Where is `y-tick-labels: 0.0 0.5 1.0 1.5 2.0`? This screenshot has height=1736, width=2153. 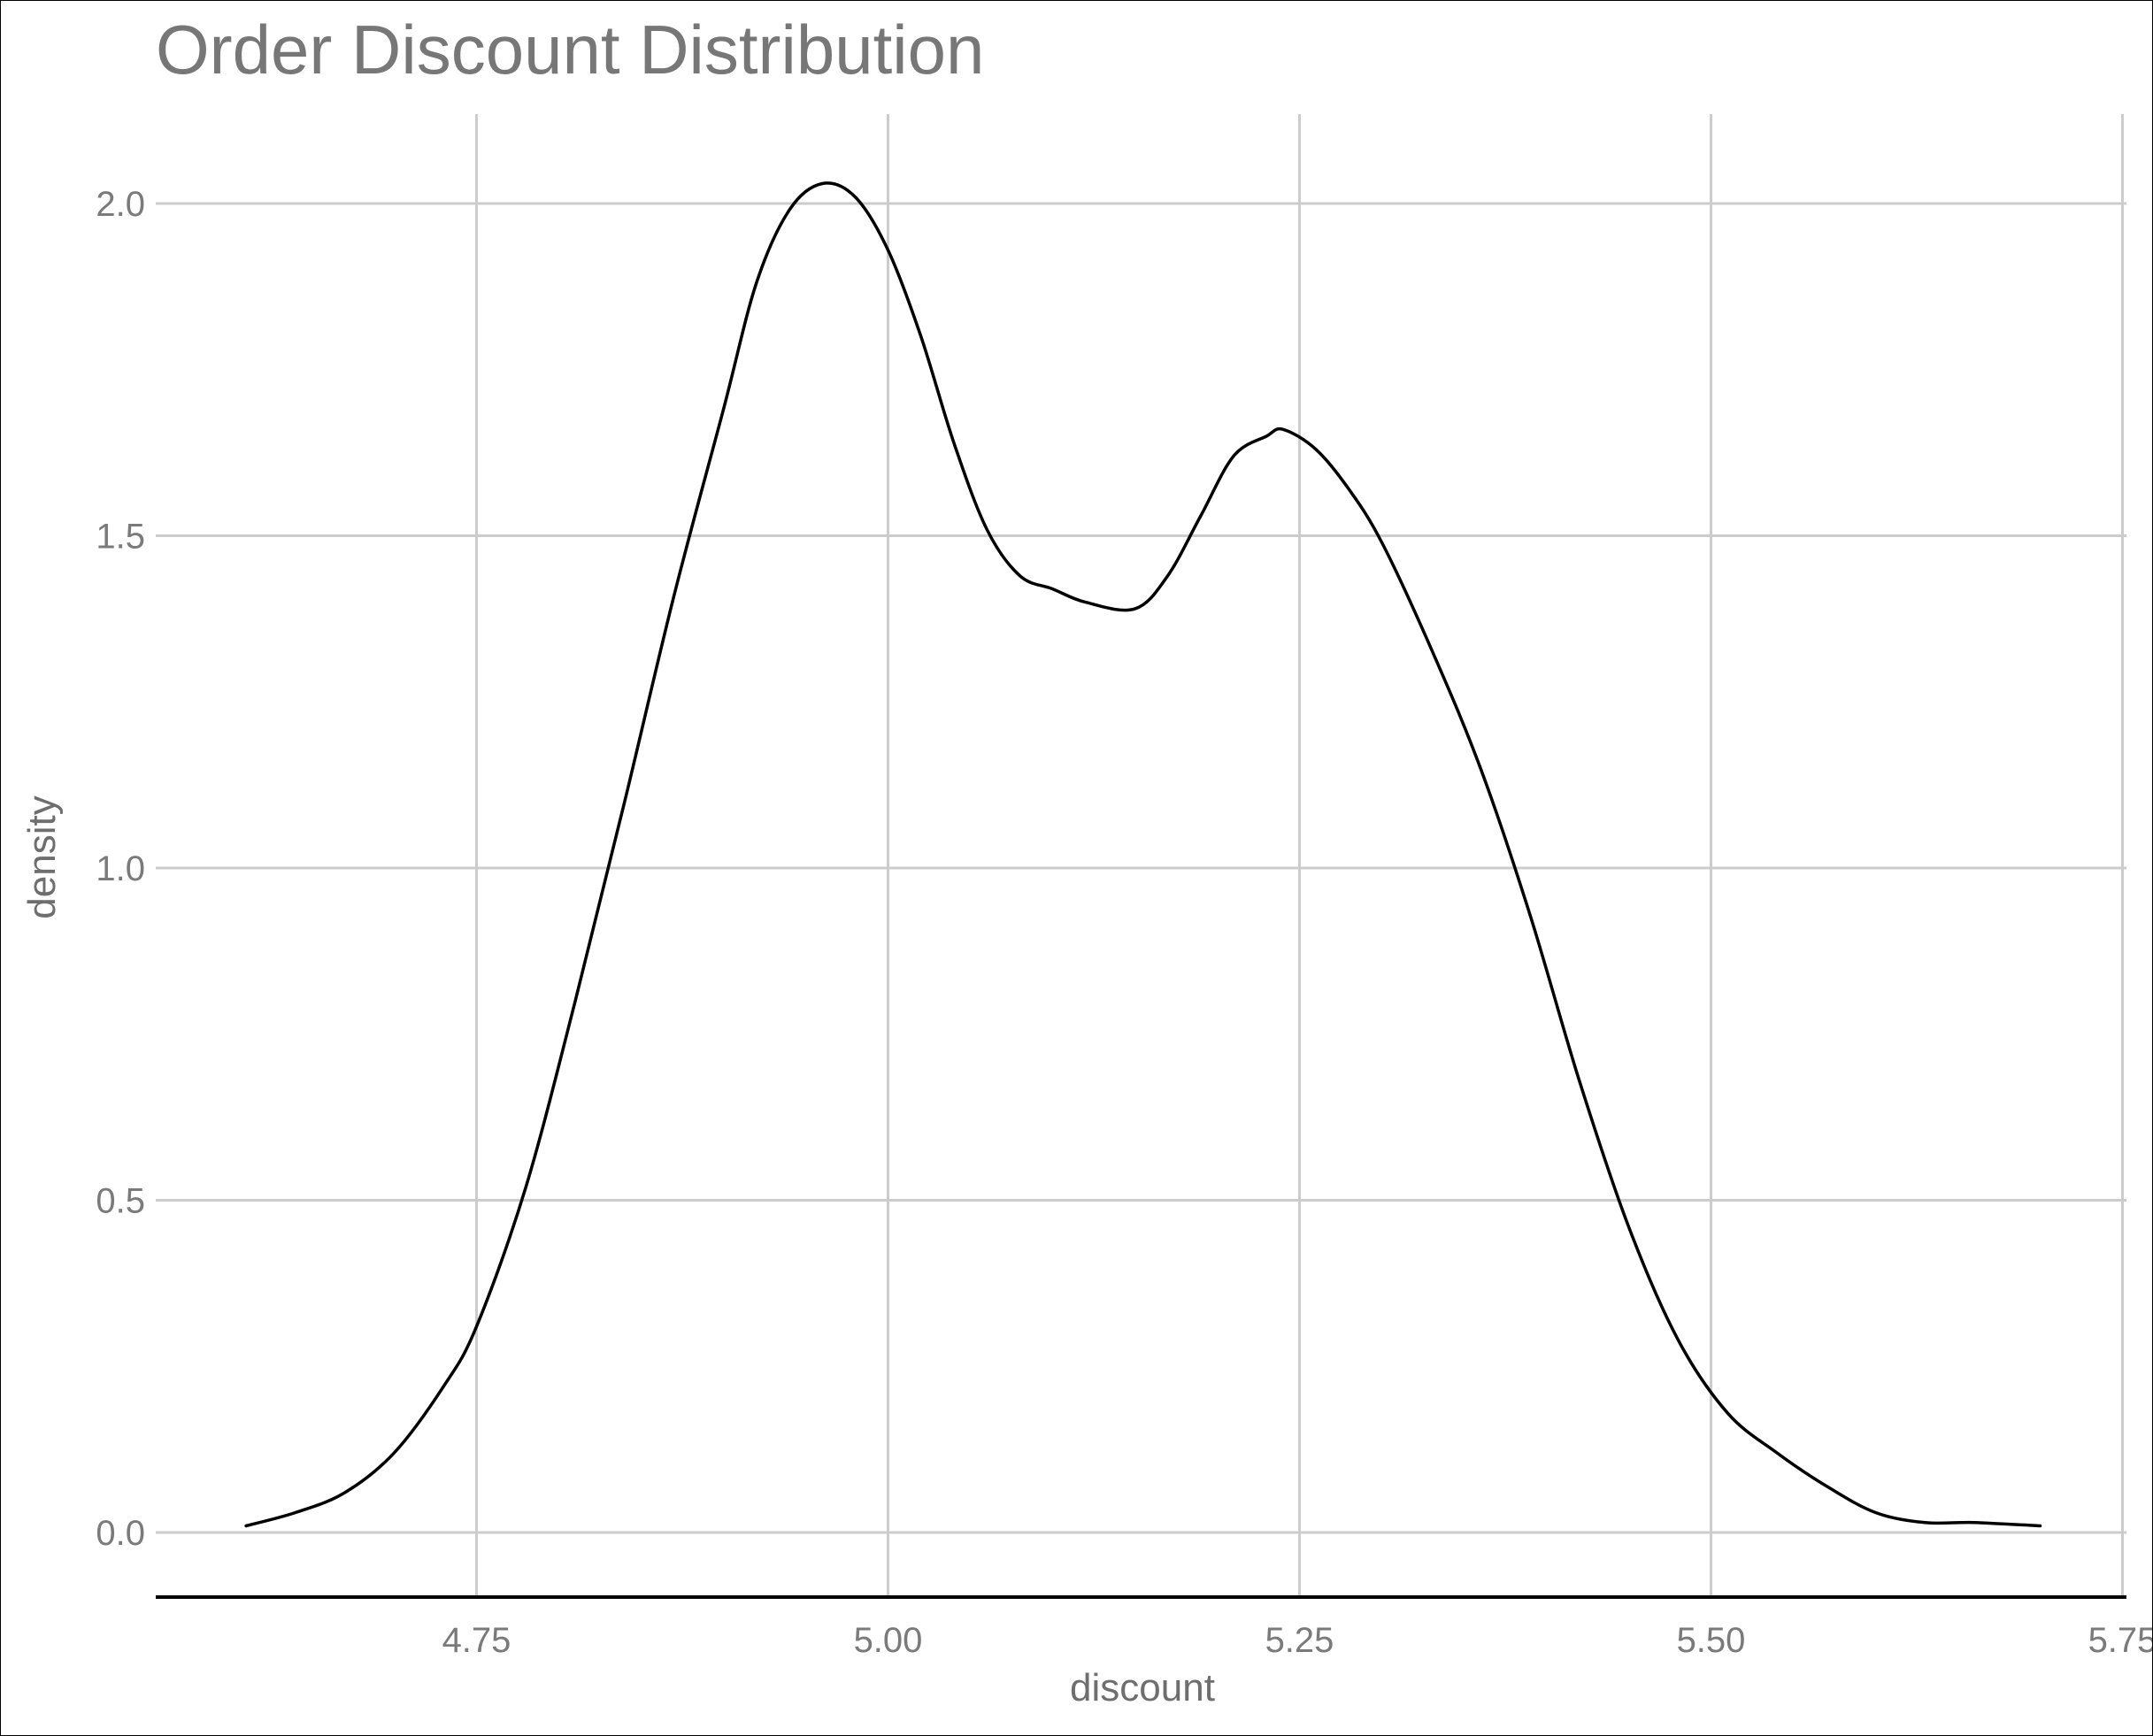 y-tick-labels: 0.0 0.5 1.0 1.5 2.0 is located at coordinates (120, 869).